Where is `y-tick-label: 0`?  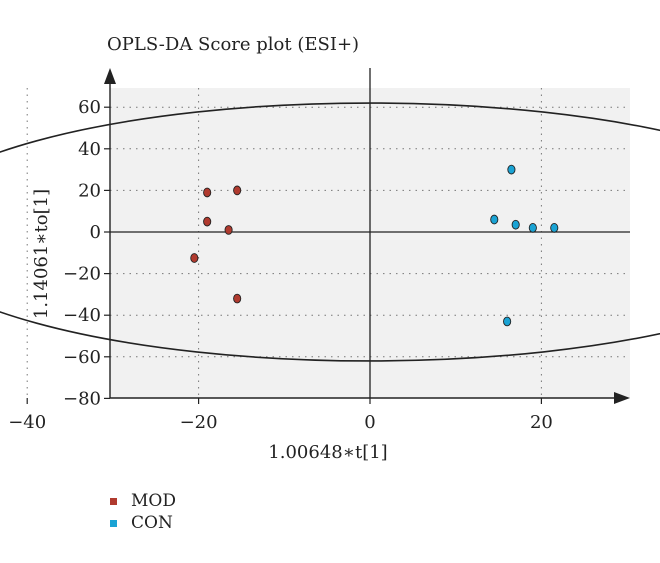 y-tick-label: 0 is located at coordinates (95, 232).